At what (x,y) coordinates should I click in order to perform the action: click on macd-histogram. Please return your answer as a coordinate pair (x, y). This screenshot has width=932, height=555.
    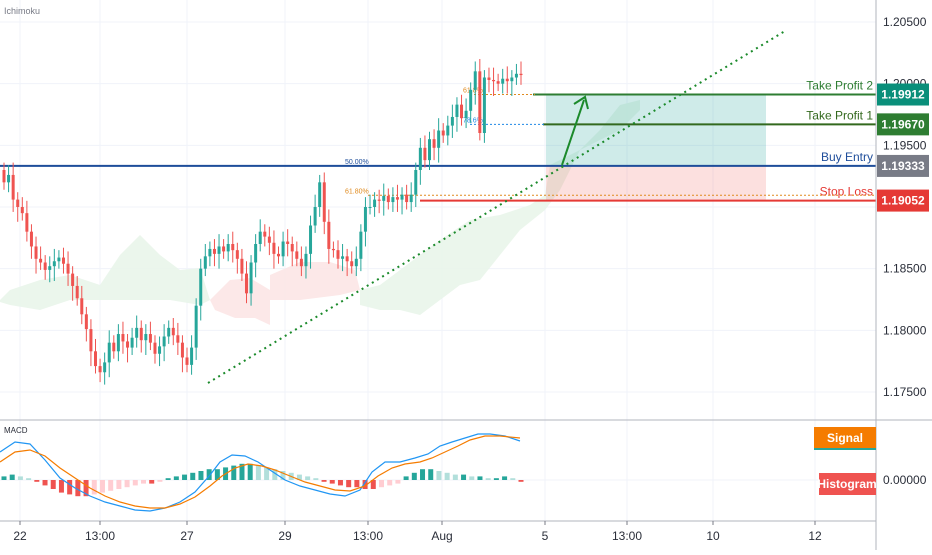
    Looking at the image, I should click on (262, 480).